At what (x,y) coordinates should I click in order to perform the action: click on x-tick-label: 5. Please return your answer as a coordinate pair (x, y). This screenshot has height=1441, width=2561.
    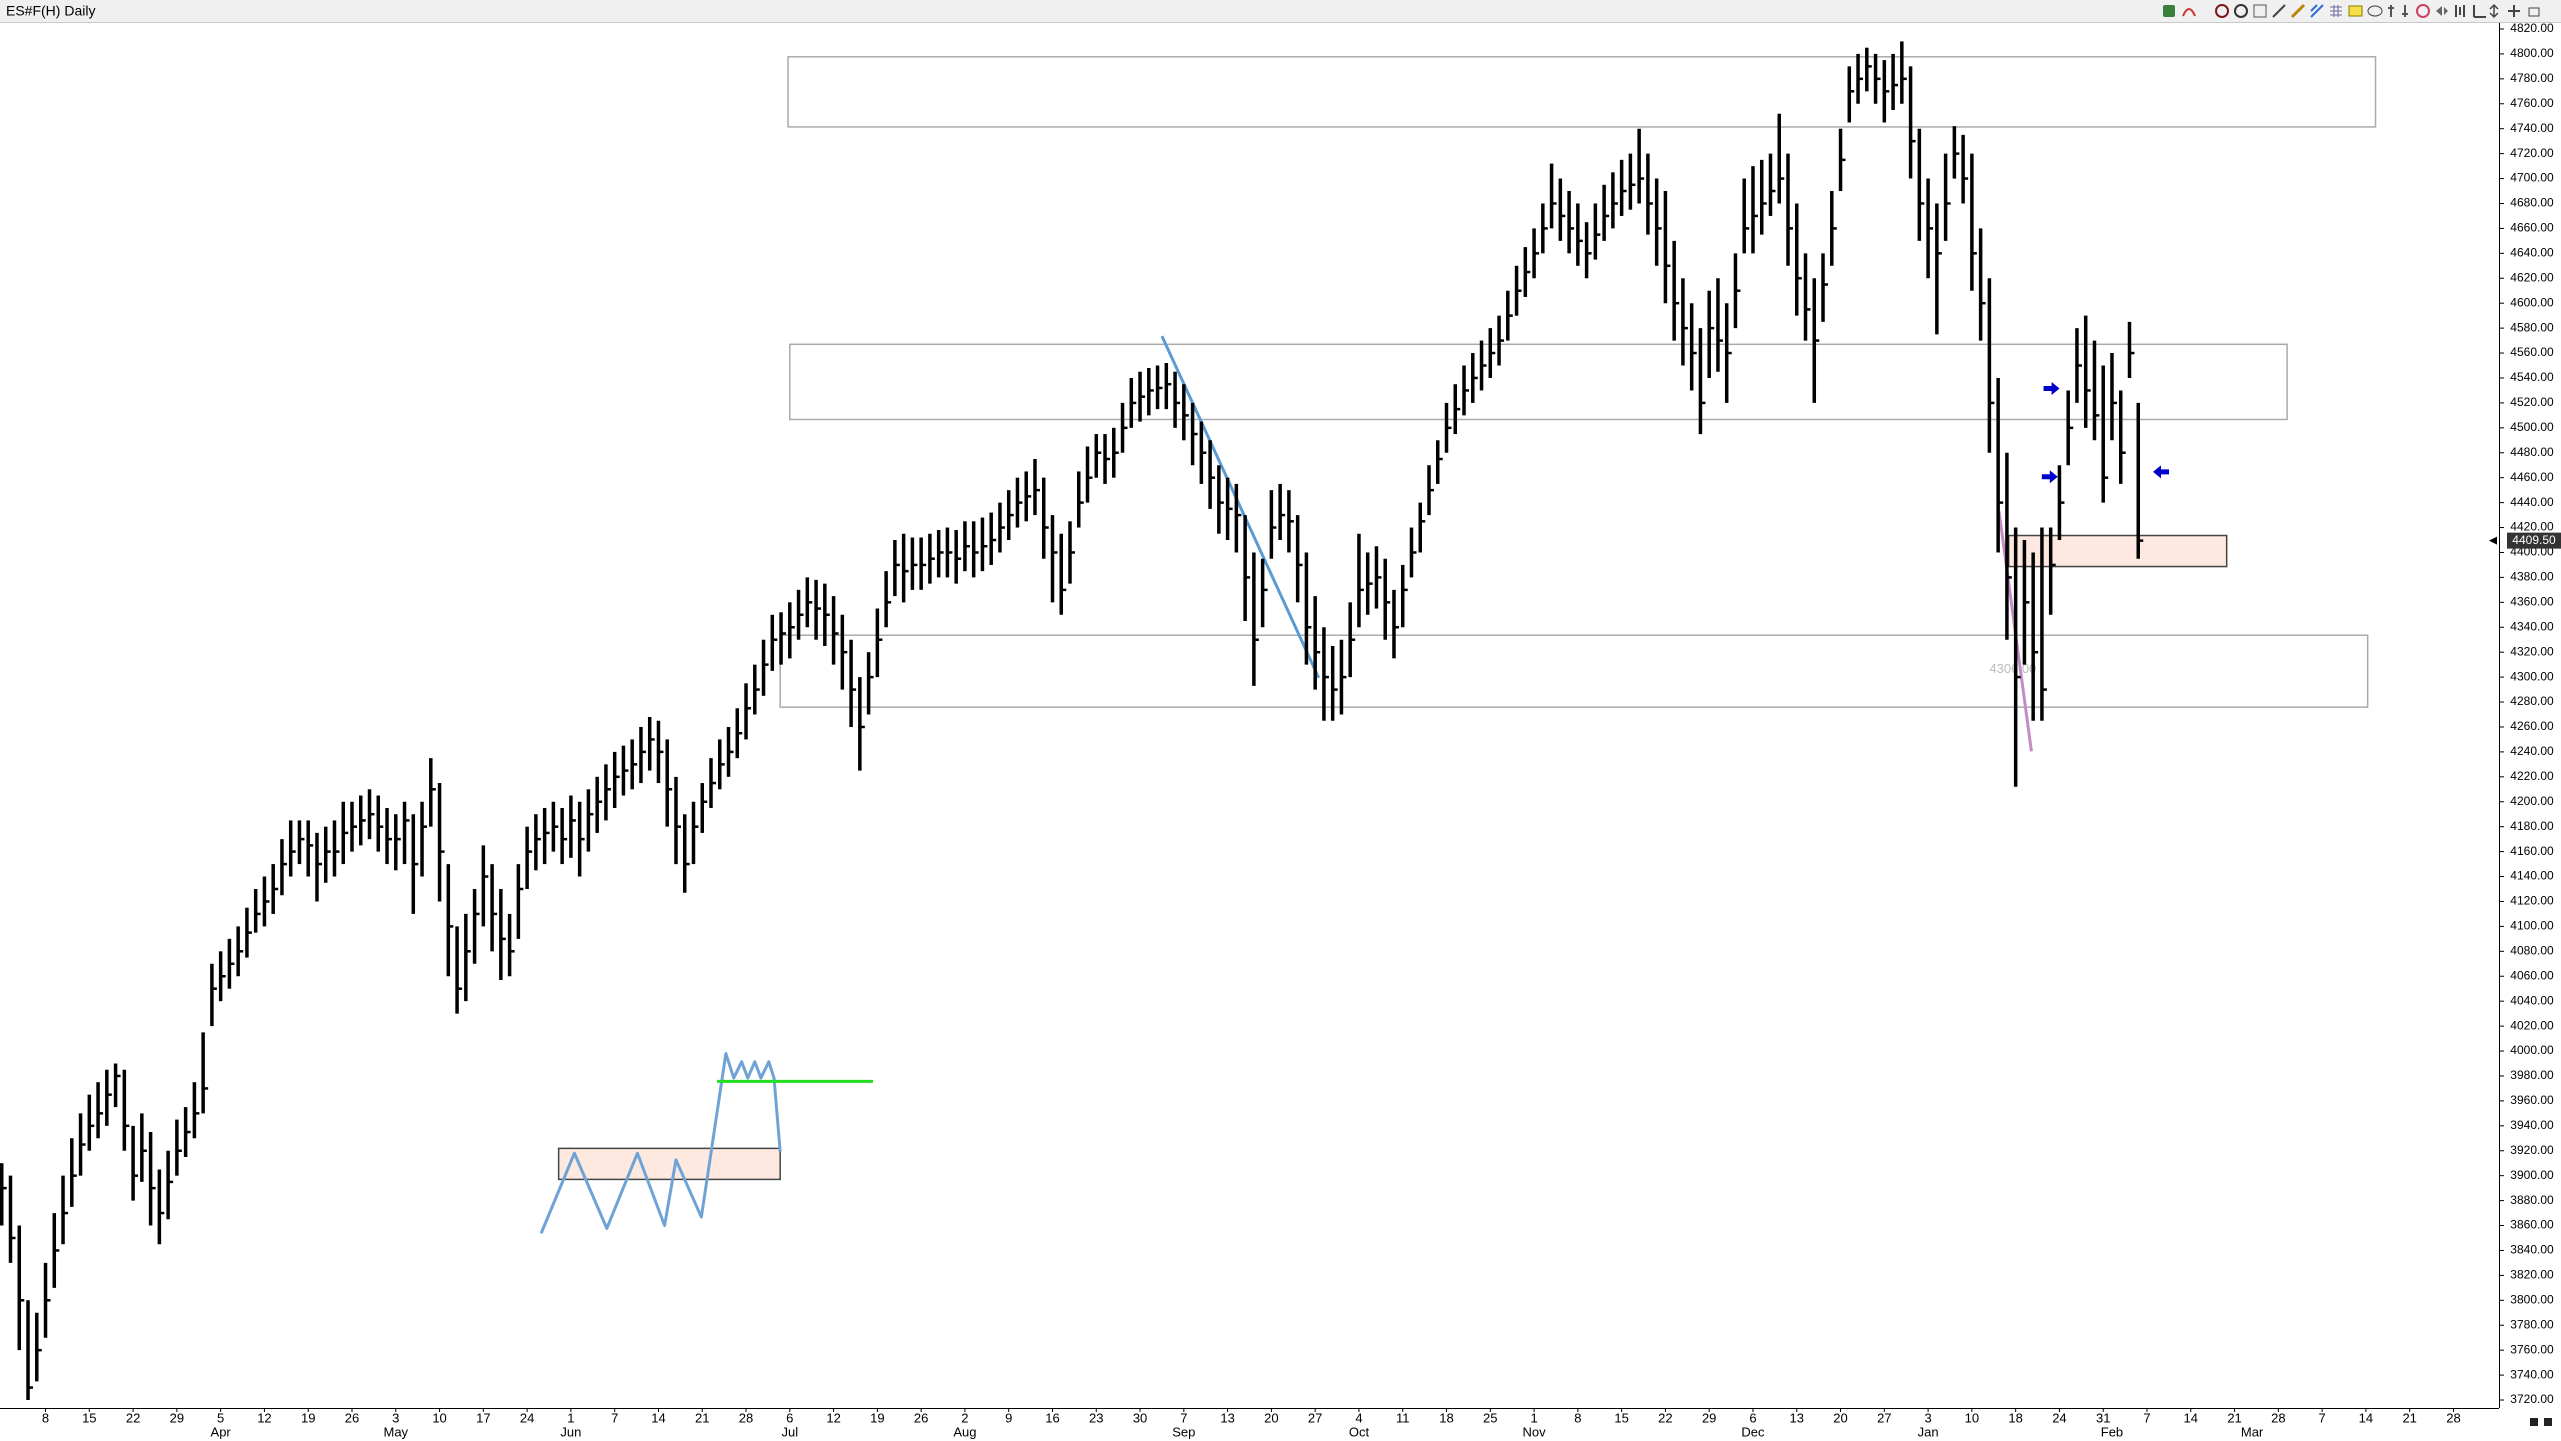
    Looking at the image, I should click on (220, 1417).